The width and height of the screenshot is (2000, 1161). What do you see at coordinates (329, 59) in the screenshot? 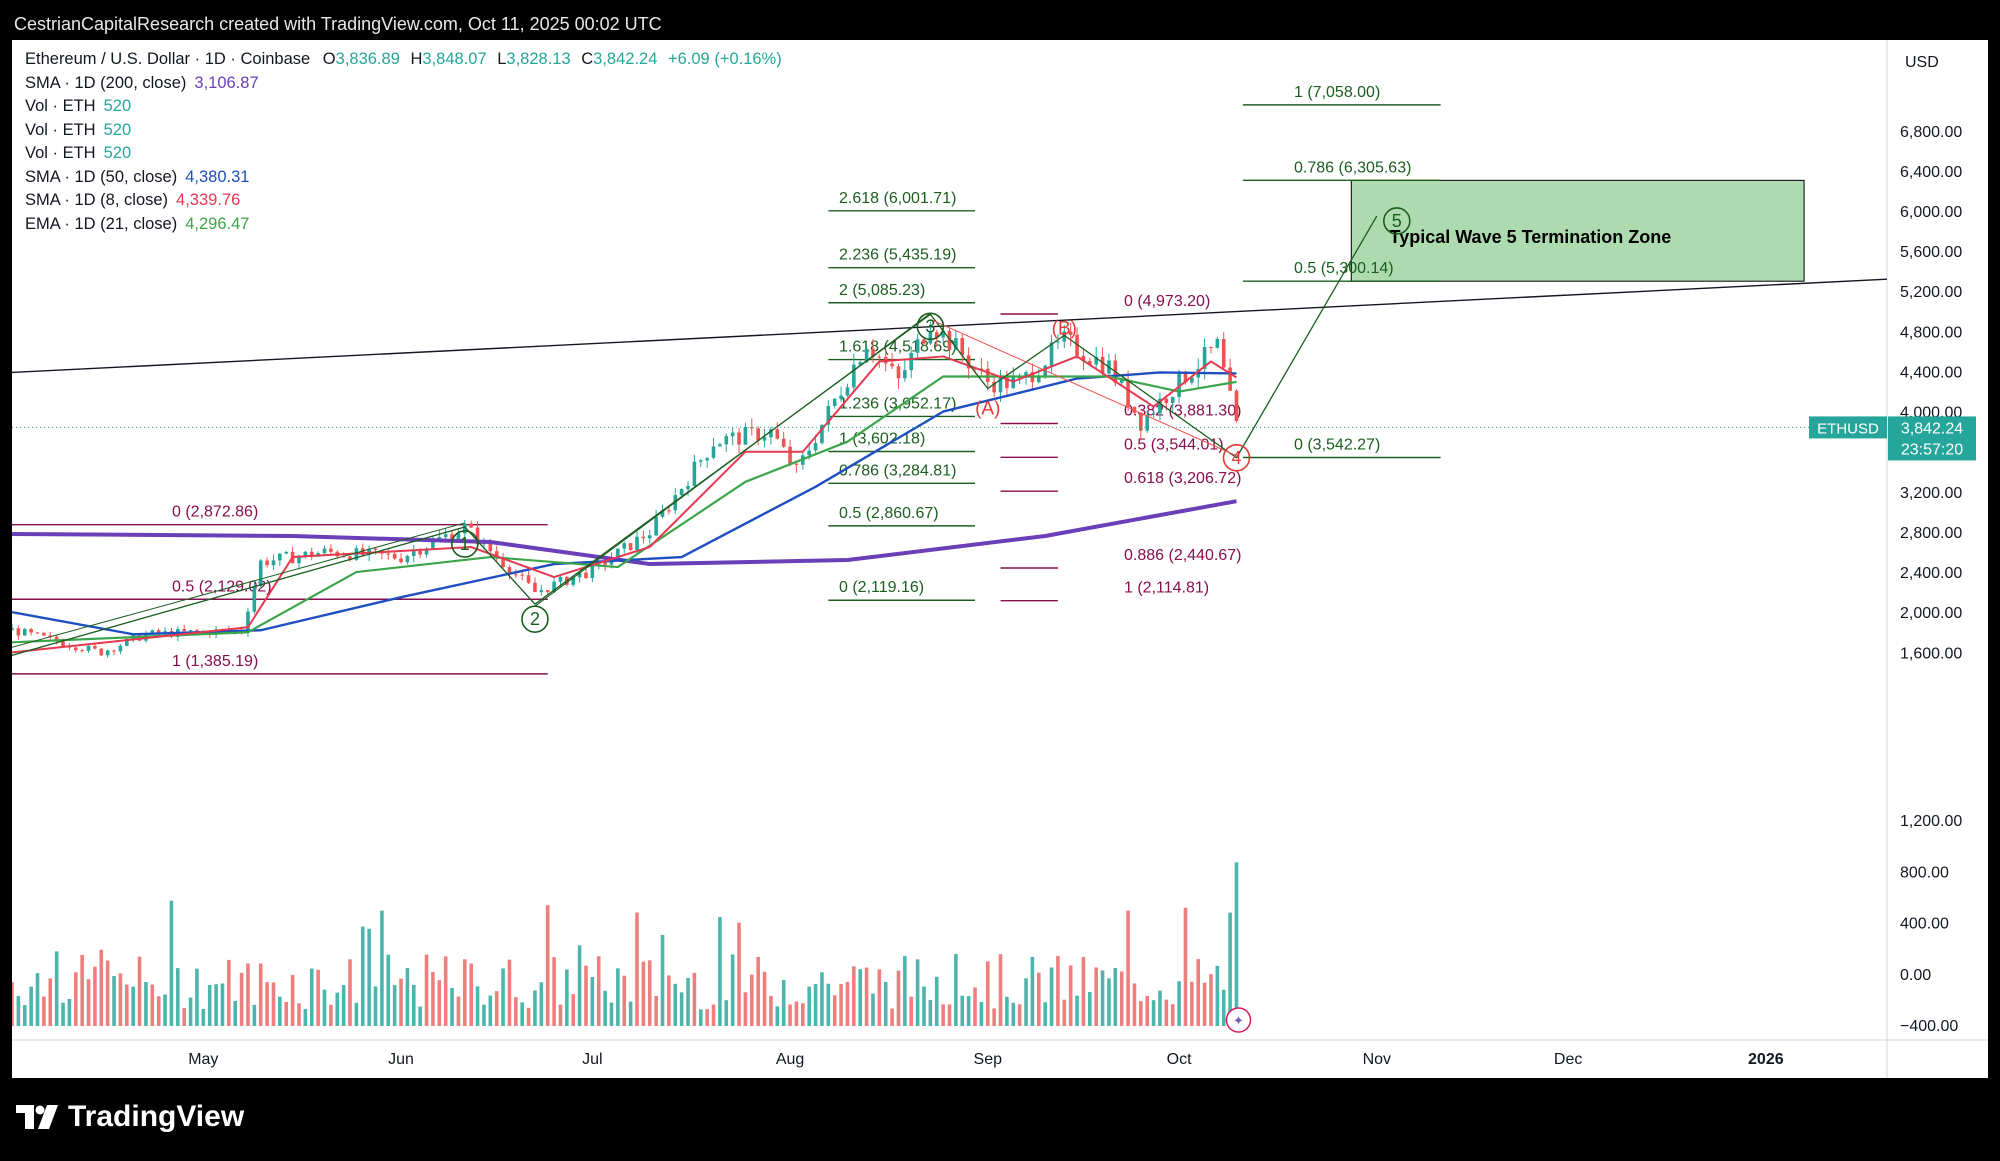
I see `ohlc-open-label: O` at bounding box center [329, 59].